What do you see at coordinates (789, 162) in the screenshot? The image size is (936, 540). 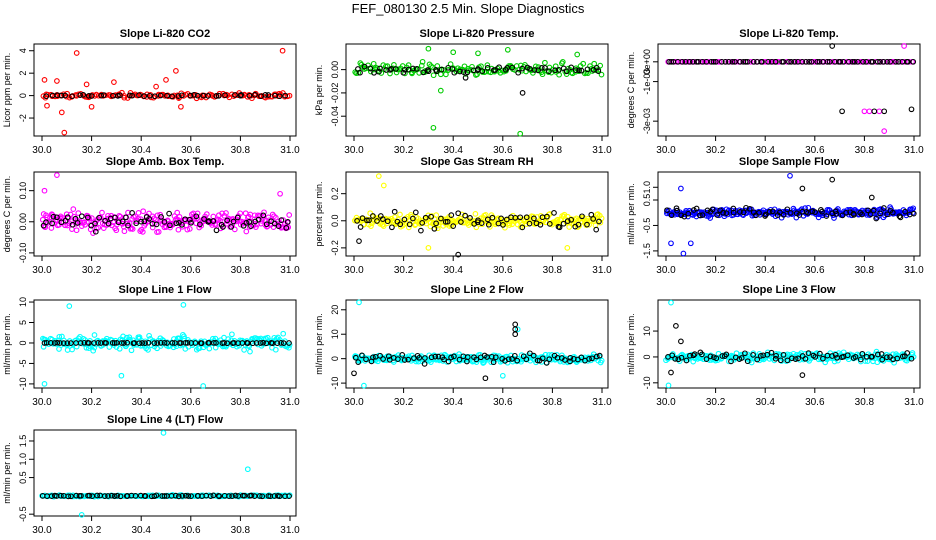 I see `chart-title: Slope Sample Flow` at bounding box center [789, 162].